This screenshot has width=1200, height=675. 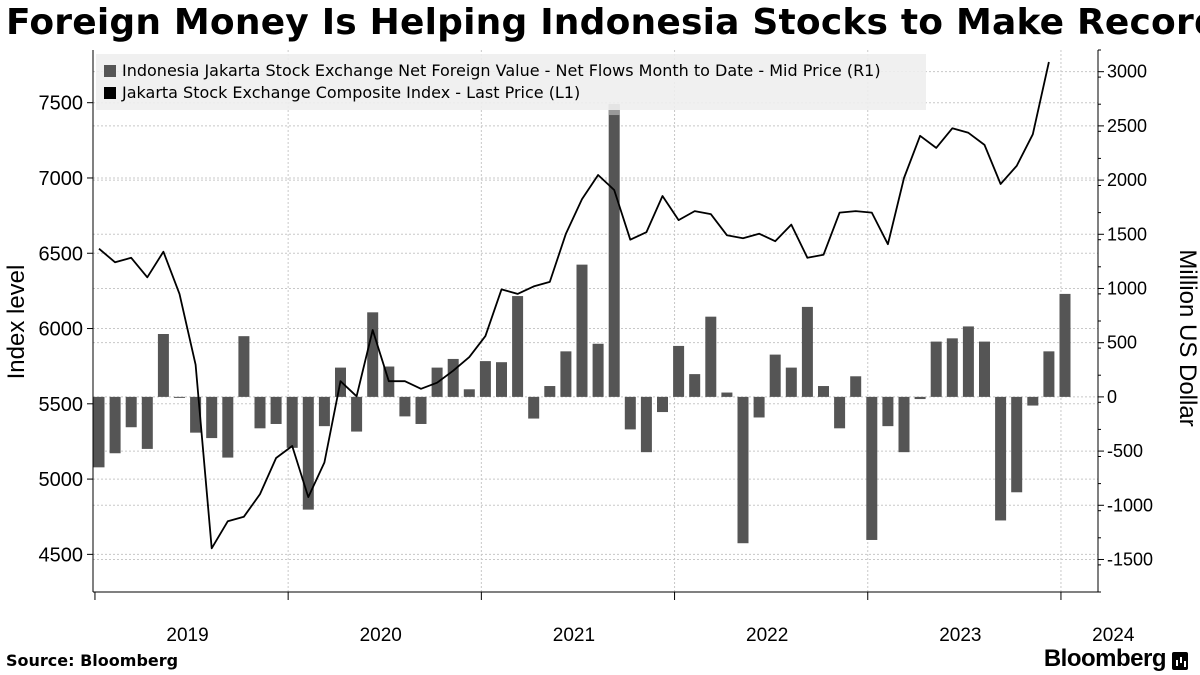 What do you see at coordinates (92, 660) in the screenshot?
I see `source-note: Source: Bloomberg` at bounding box center [92, 660].